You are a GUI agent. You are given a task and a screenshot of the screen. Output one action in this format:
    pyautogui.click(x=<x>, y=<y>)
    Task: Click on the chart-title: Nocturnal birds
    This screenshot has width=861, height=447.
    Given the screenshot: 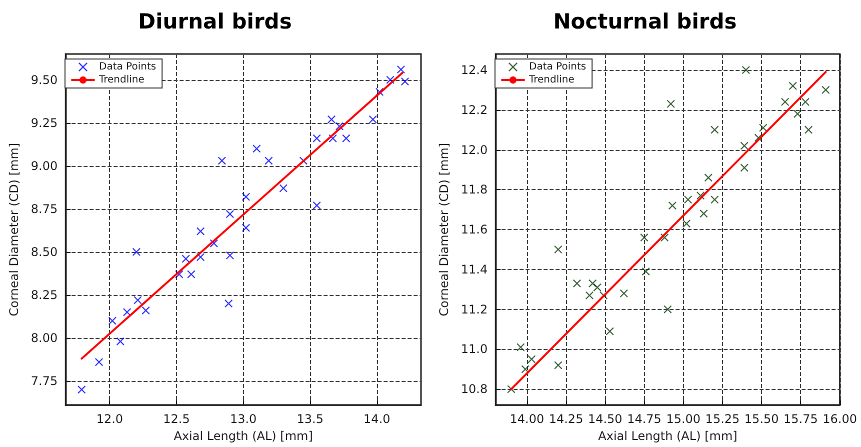 What is the action you would take?
    pyautogui.click(x=645, y=22)
    